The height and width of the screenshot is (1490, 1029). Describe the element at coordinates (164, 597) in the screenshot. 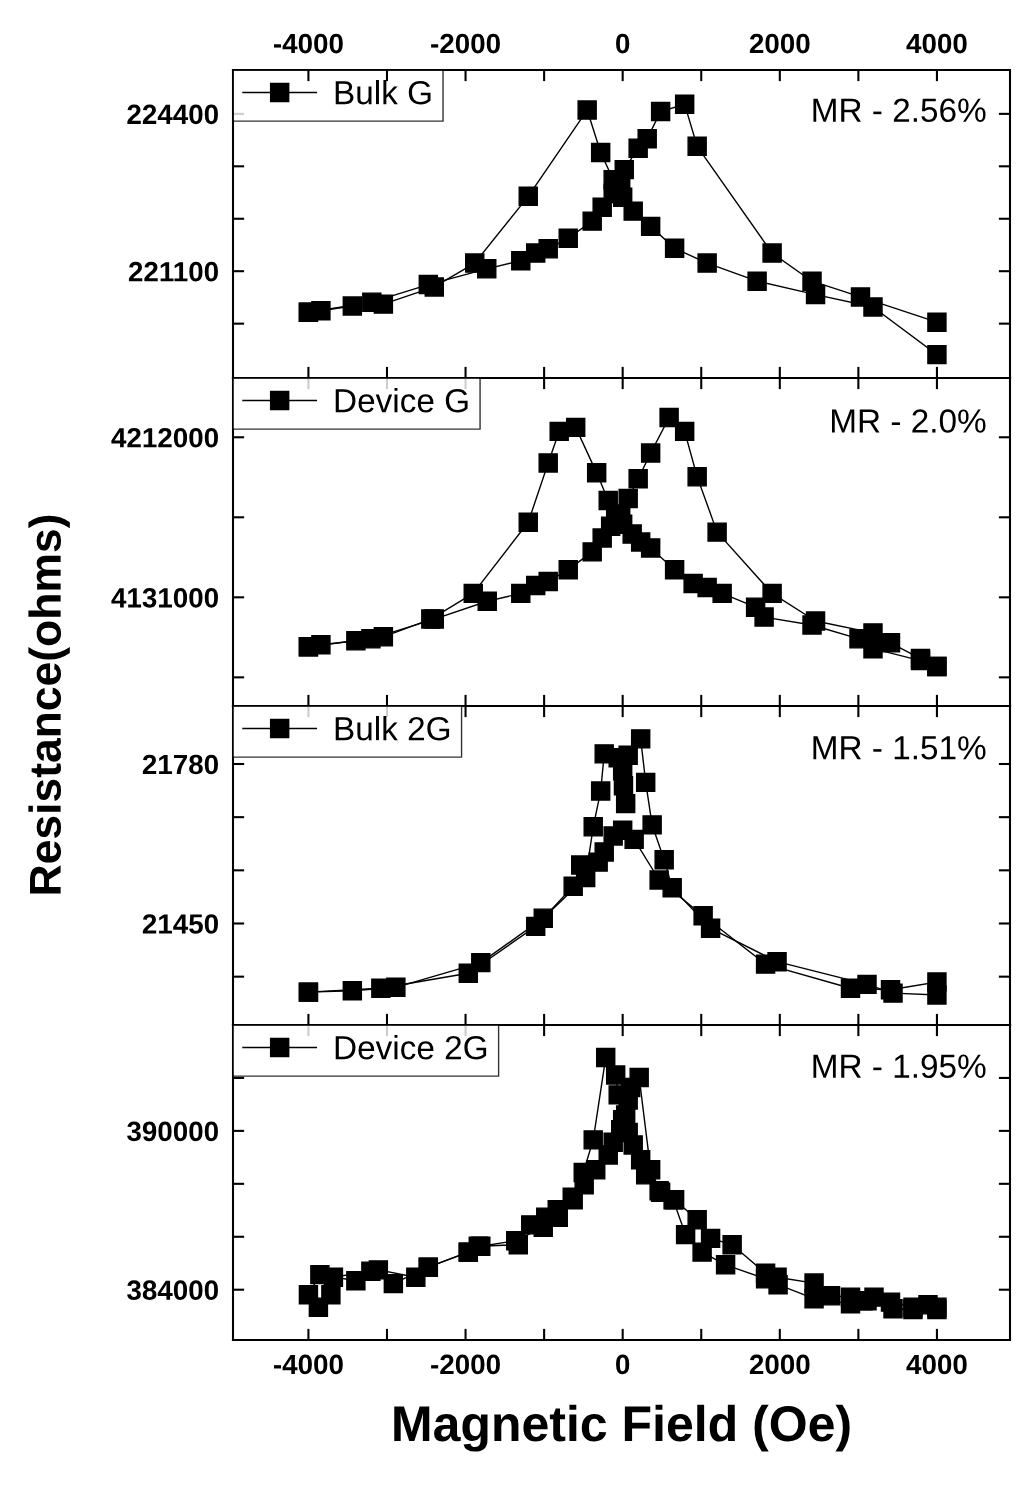

I see `y-tick-label: 4131000` at that location.